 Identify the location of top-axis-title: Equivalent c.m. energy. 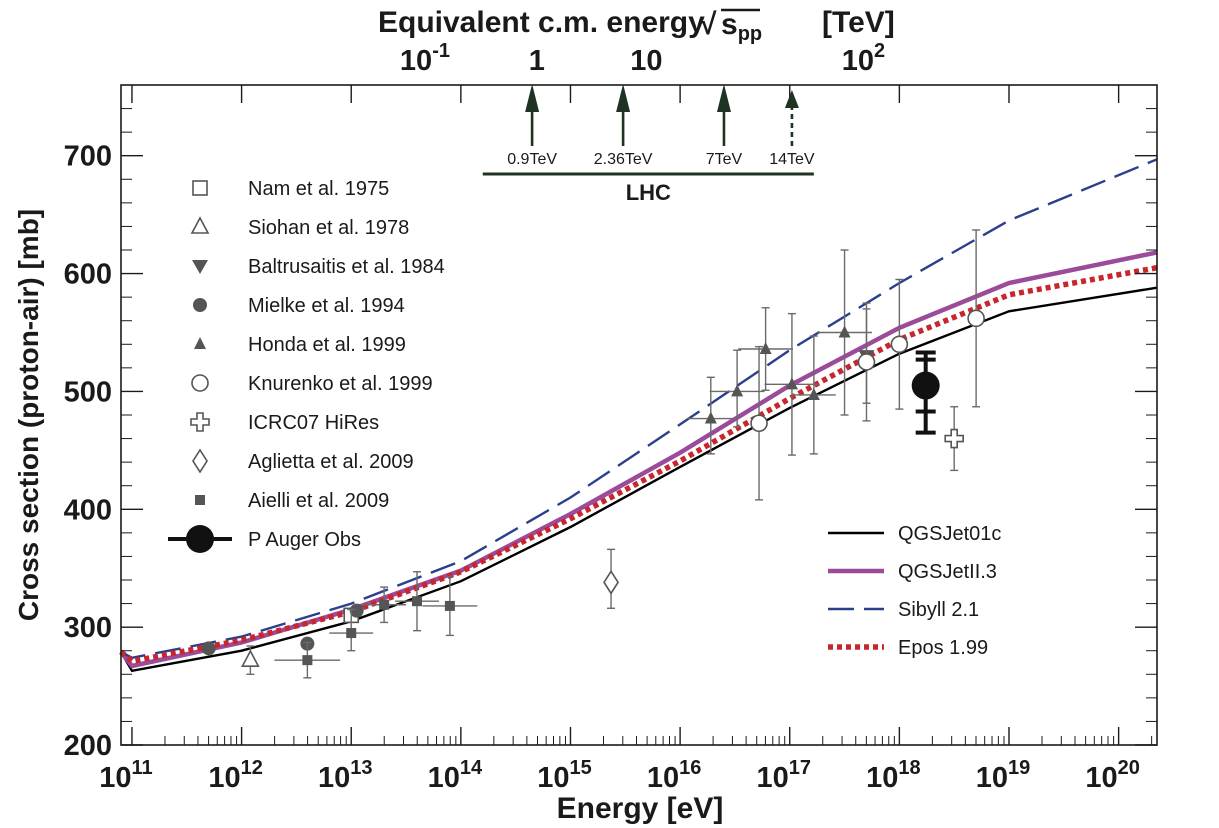
(541, 22).